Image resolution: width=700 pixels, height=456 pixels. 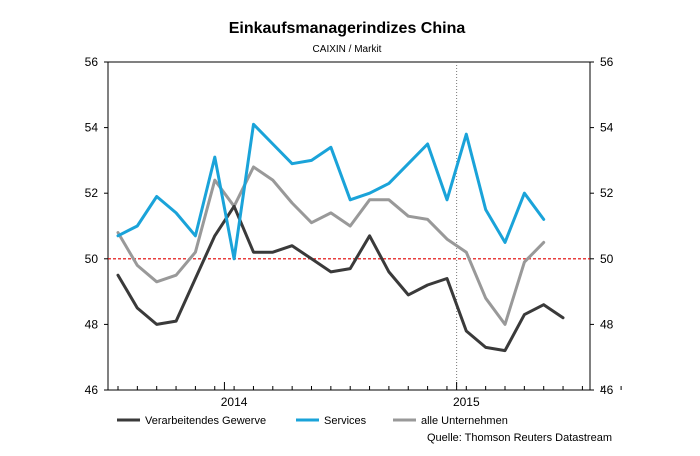 I want to click on y-tick-label-left: 50, so click(x=92, y=259).